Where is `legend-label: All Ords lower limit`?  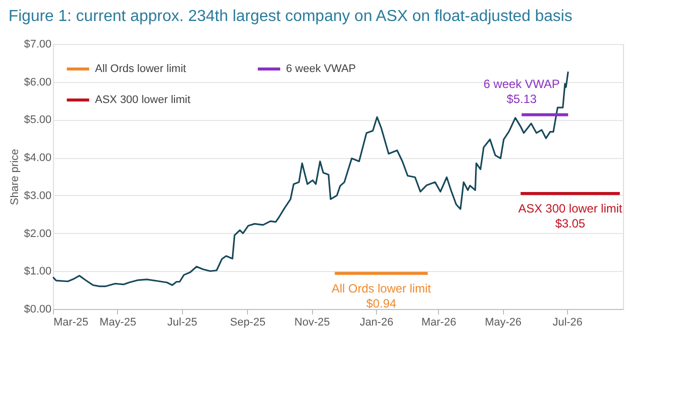 legend-label: All Ords lower limit is located at coordinates (140, 69).